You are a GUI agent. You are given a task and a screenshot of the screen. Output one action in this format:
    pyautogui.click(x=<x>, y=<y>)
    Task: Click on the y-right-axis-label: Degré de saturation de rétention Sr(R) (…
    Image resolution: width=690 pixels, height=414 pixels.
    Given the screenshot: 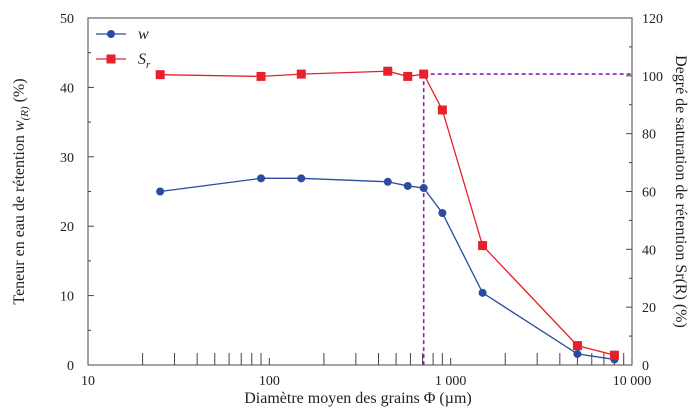 What is the action you would take?
    pyautogui.click(x=680, y=191)
    